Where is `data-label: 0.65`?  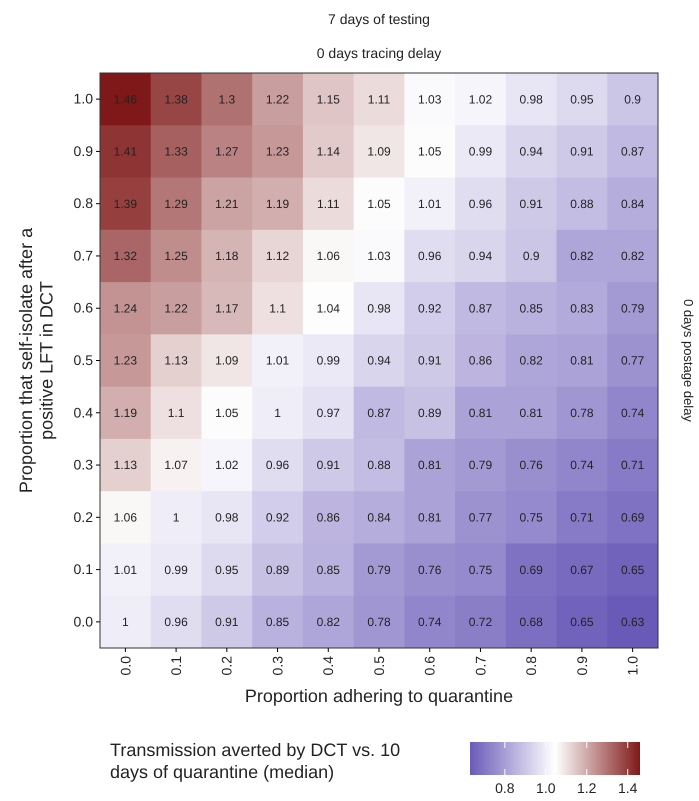 data-label: 0.65 is located at coordinates (632, 569).